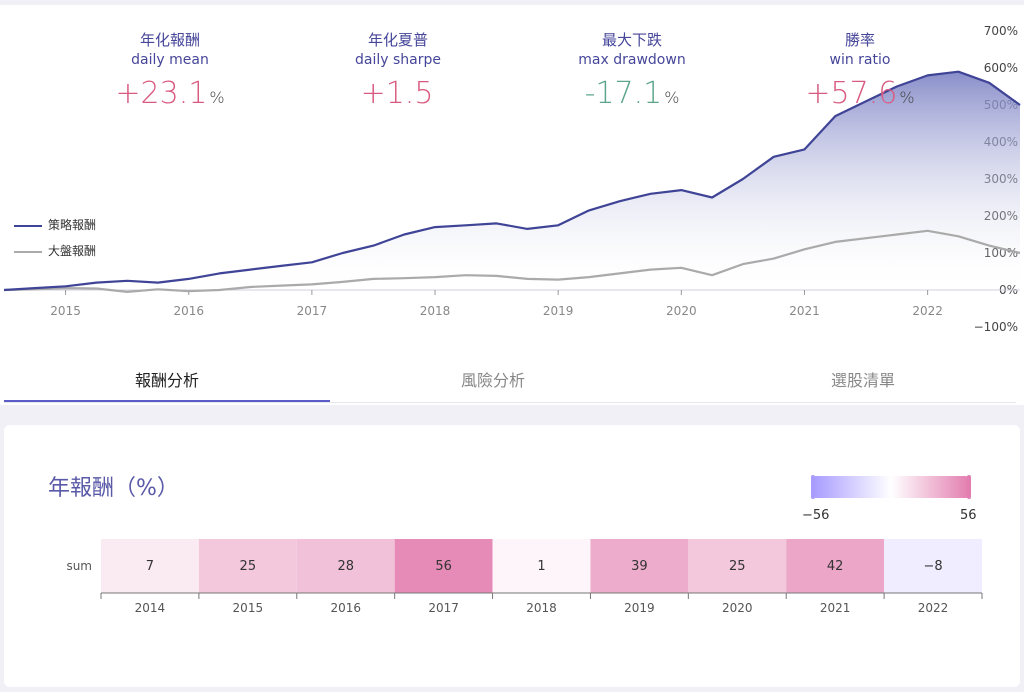 Image resolution: width=1024 pixels, height=692 pixels. What do you see at coordinates (72, 225) in the screenshot?
I see `legend-label-strategy: 策略報酬` at bounding box center [72, 225].